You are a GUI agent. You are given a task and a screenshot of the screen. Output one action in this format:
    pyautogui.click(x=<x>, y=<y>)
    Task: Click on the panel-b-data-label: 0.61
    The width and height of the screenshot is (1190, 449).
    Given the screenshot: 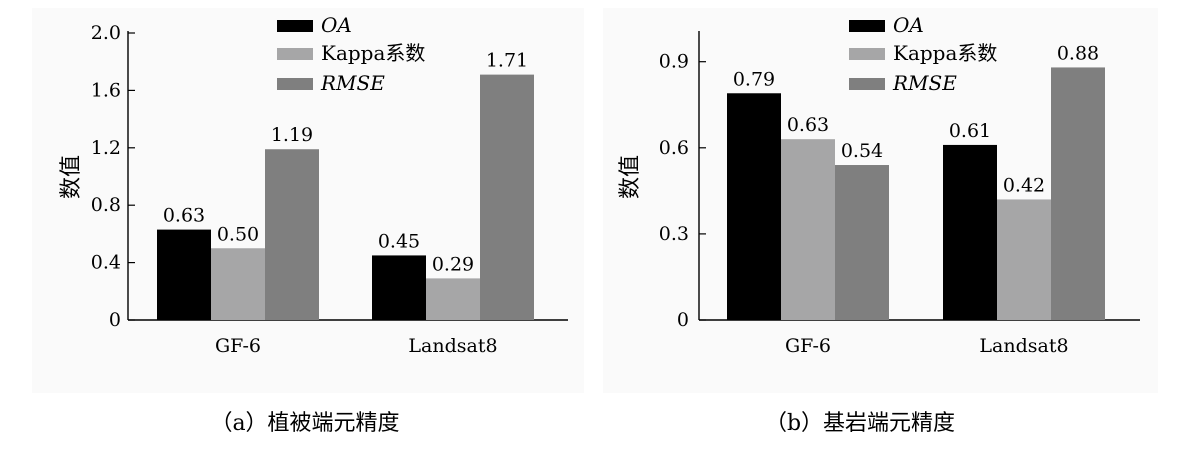 What is the action you would take?
    pyautogui.click(x=970, y=131)
    